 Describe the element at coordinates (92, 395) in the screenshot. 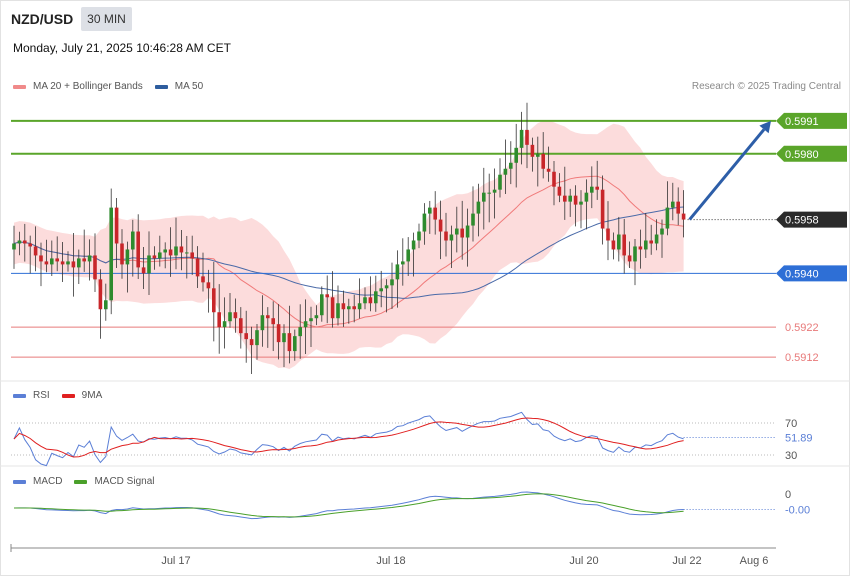

I see `legend-label-9ma: 9MA` at that location.